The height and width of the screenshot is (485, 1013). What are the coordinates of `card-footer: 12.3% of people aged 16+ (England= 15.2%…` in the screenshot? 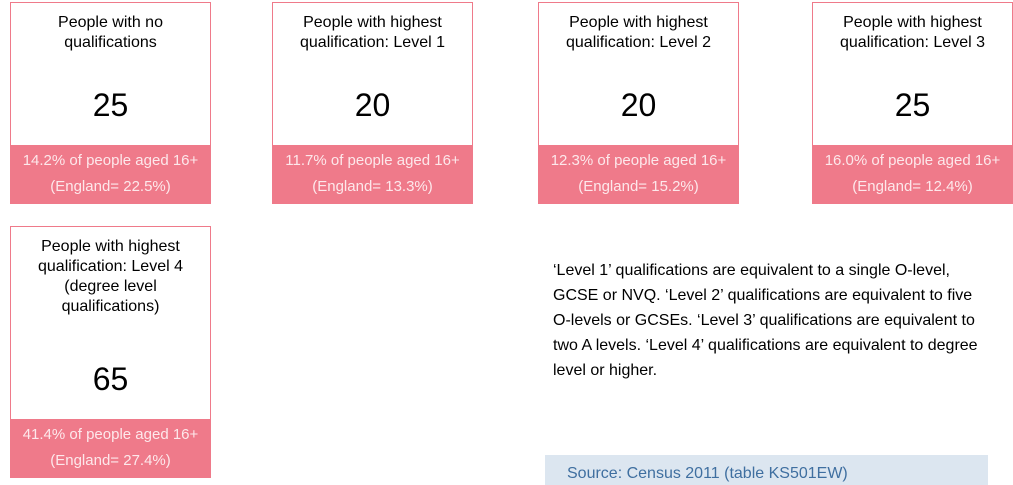 It's located at (638, 174).